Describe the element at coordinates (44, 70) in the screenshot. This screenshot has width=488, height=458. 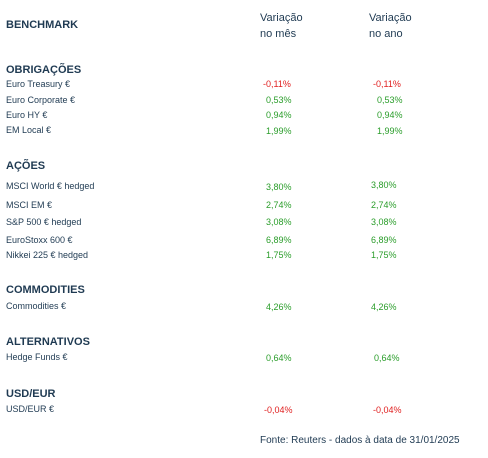
I see `section-title-obrigacoes: OBRIGAÇÕES` at that location.